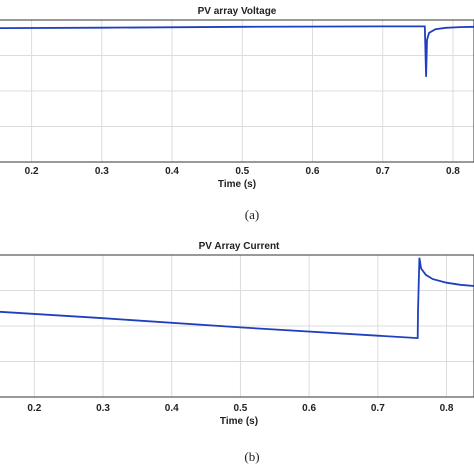 This screenshot has width=474, height=474. I want to click on voltage-caption: (a), so click(252, 214).